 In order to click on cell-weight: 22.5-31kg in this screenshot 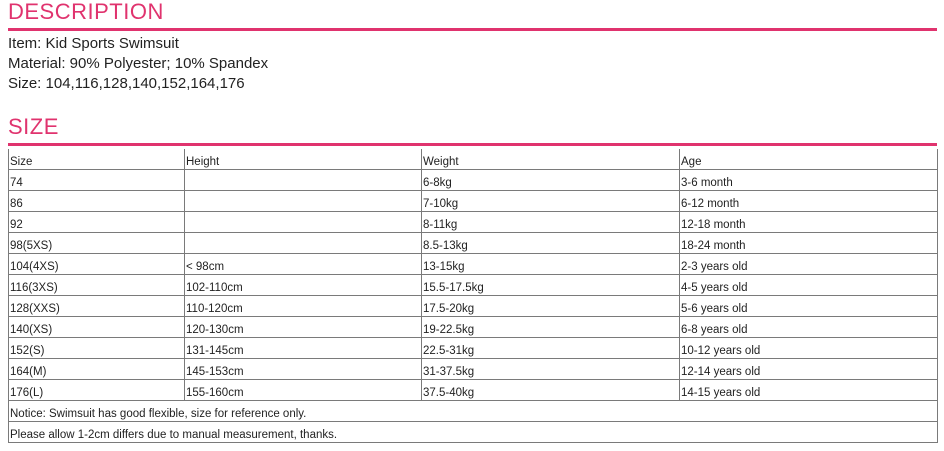, I will do `click(550, 348)`.